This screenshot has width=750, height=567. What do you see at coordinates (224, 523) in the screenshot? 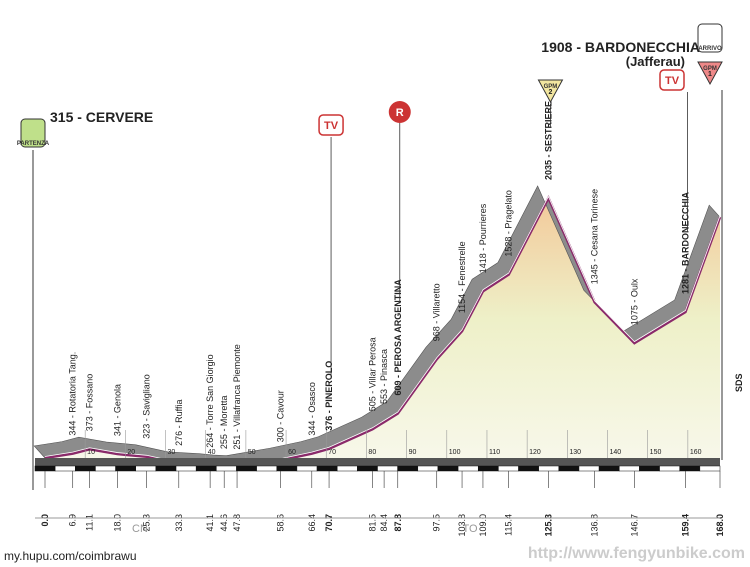
I see `km-label: 44.6` at bounding box center [224, 523].